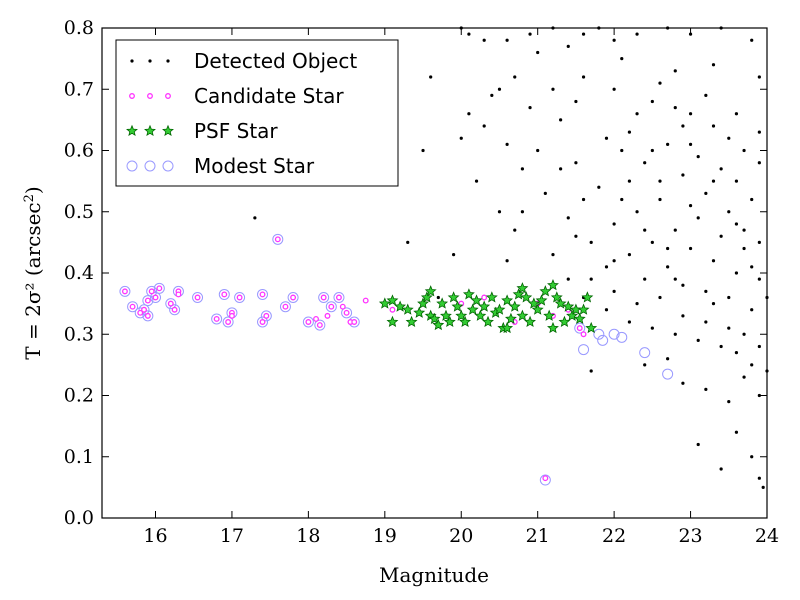 The width and height of the screenshot is (800, 600). Describe the element at coordinates (461, 536) in the screenshot. I see `x-tick-label: 20` at that location.